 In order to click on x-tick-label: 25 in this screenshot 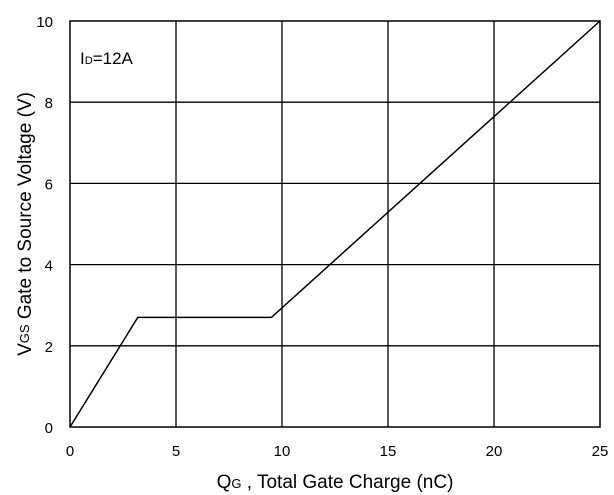, I will do `click(600, 451)`.